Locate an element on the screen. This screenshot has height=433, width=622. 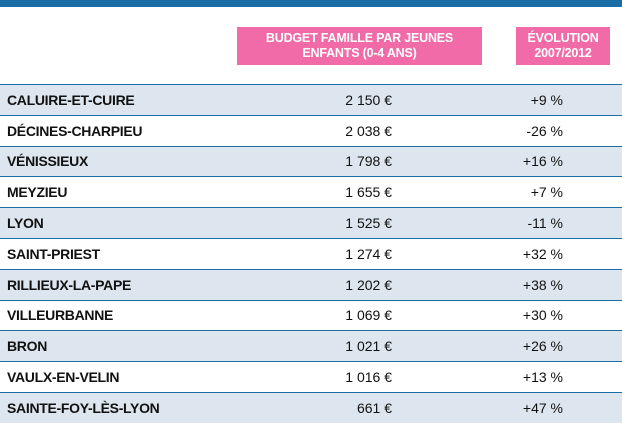
table-row: BRON 1 021 € +26 % is located at coordinates (311, 346).